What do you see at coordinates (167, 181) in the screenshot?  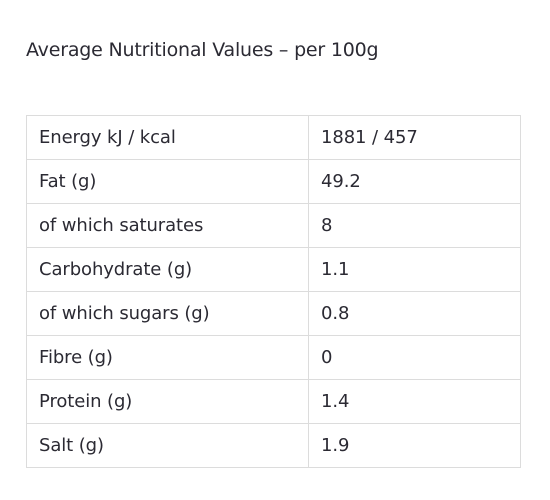 I see `nutrient-label: Fat (g)` at bounding box center [167, 181].